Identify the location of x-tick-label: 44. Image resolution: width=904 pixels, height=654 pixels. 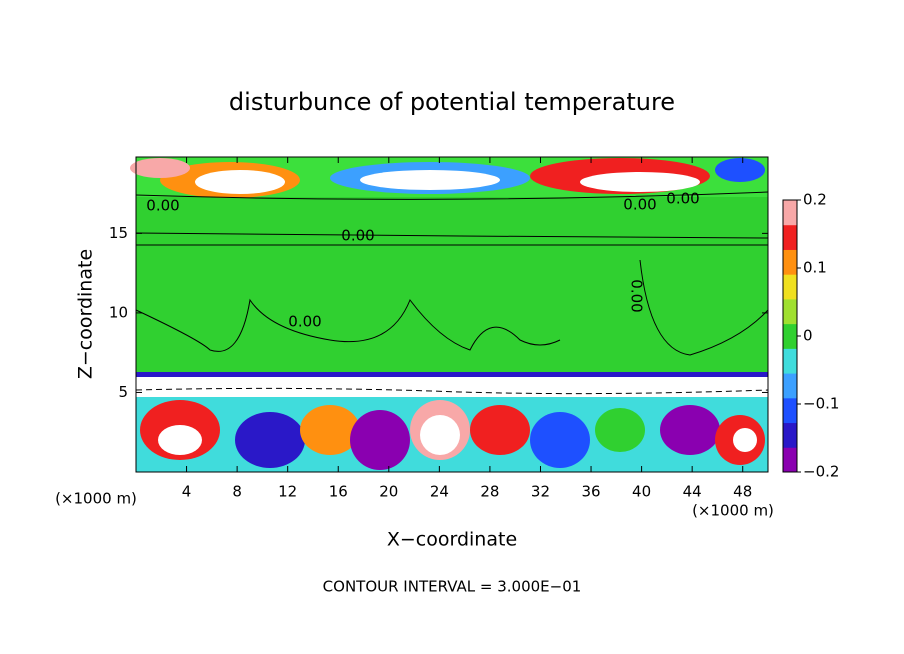
(692, 492).